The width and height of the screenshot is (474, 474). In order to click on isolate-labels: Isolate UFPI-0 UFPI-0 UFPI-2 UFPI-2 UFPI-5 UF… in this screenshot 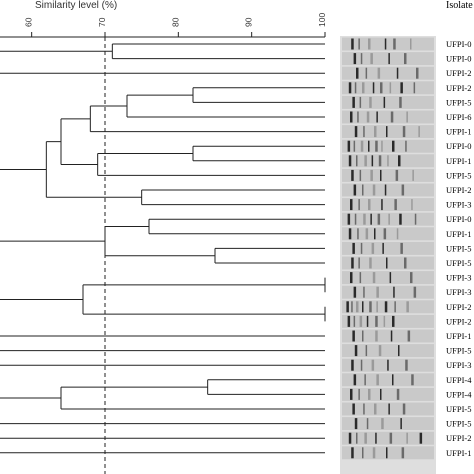, I will do `click(459, 229)`.